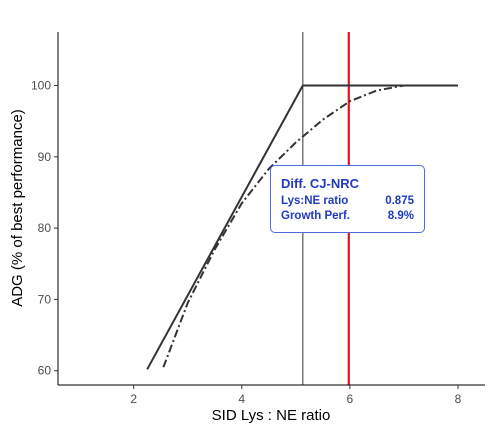 The width and height of the screenshot is (489, 434). I want to click on y-axis-title: ADG (% of best performance), so click(17, 208).